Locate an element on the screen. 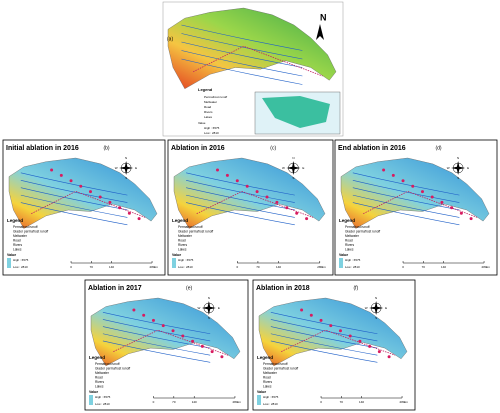 This screenshot has height=413, width=500. label: km is located at coordinates (156, 267).